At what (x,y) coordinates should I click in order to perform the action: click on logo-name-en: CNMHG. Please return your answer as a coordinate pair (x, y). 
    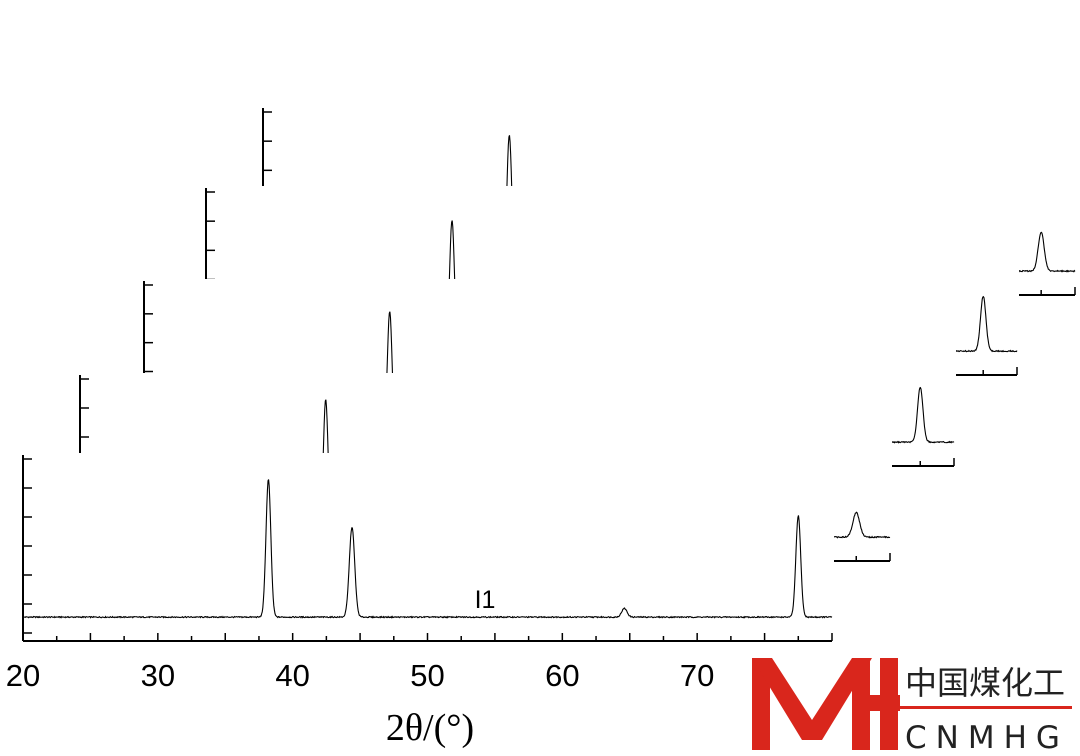
    Looking at the image, I should click on (987, 738).